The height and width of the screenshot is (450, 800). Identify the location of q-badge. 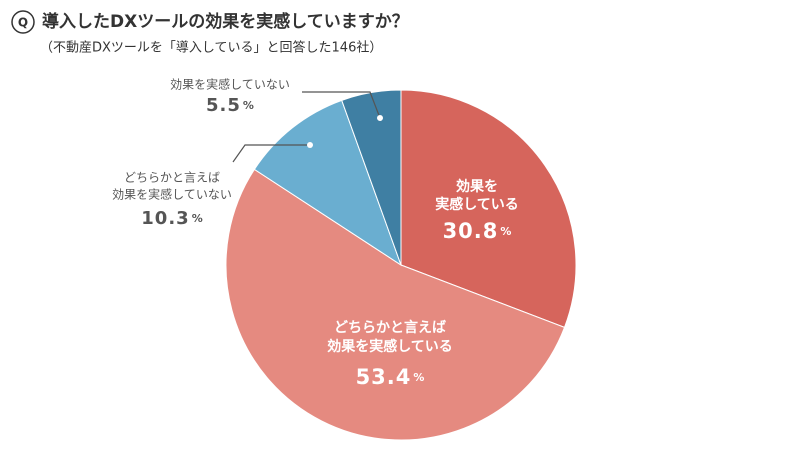
(23, 22).